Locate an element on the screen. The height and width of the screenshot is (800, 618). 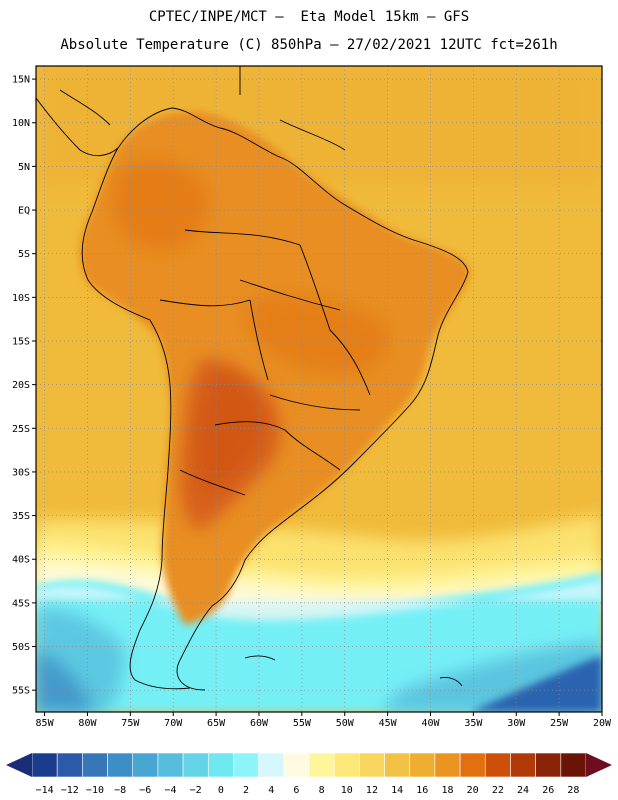
lon-label: 65W is located at coordinates (216, 723).